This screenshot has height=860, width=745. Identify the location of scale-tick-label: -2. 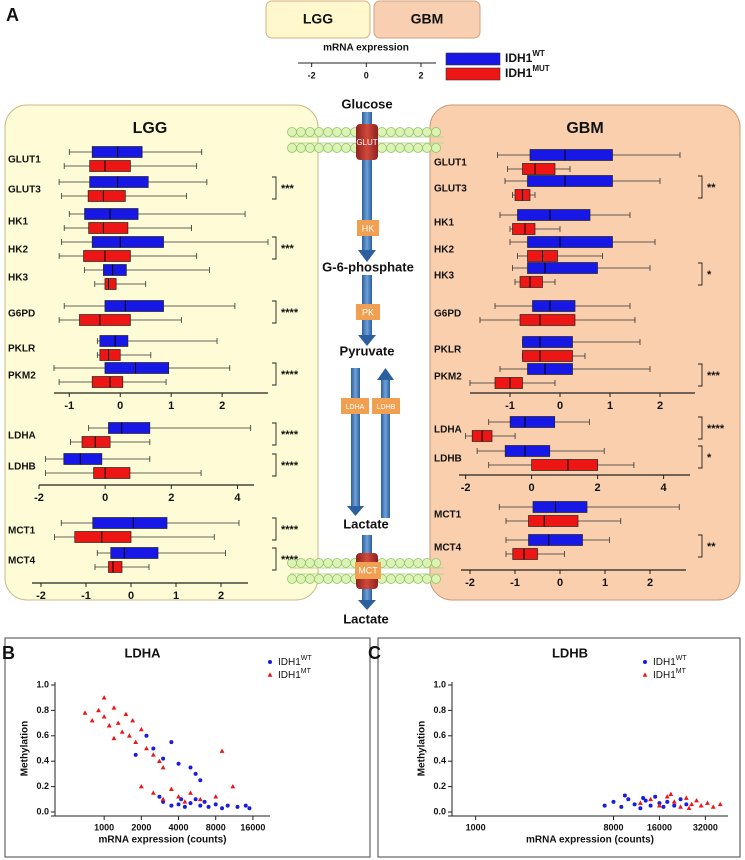
(312, 75).